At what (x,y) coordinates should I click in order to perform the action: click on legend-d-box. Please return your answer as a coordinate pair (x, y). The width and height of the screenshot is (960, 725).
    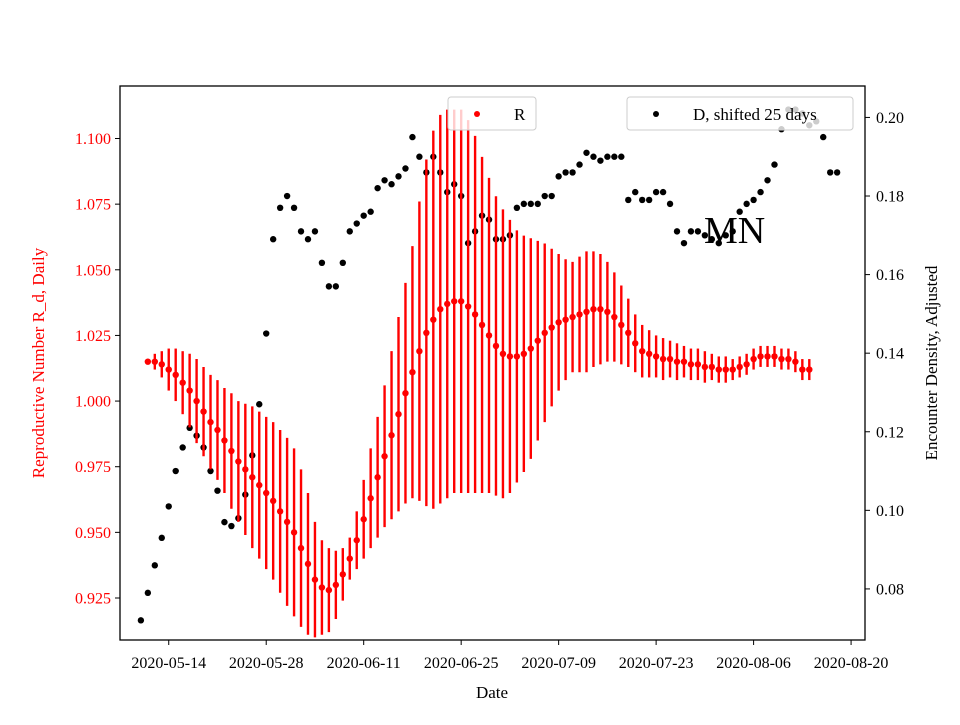
    Looking at the image, I should click on (740, 113).